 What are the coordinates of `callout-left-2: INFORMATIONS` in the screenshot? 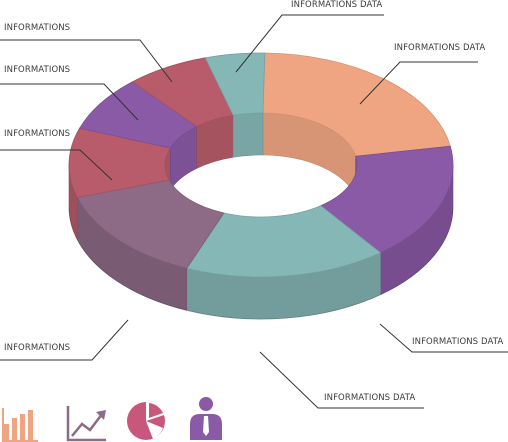 It's located at (69, 93).